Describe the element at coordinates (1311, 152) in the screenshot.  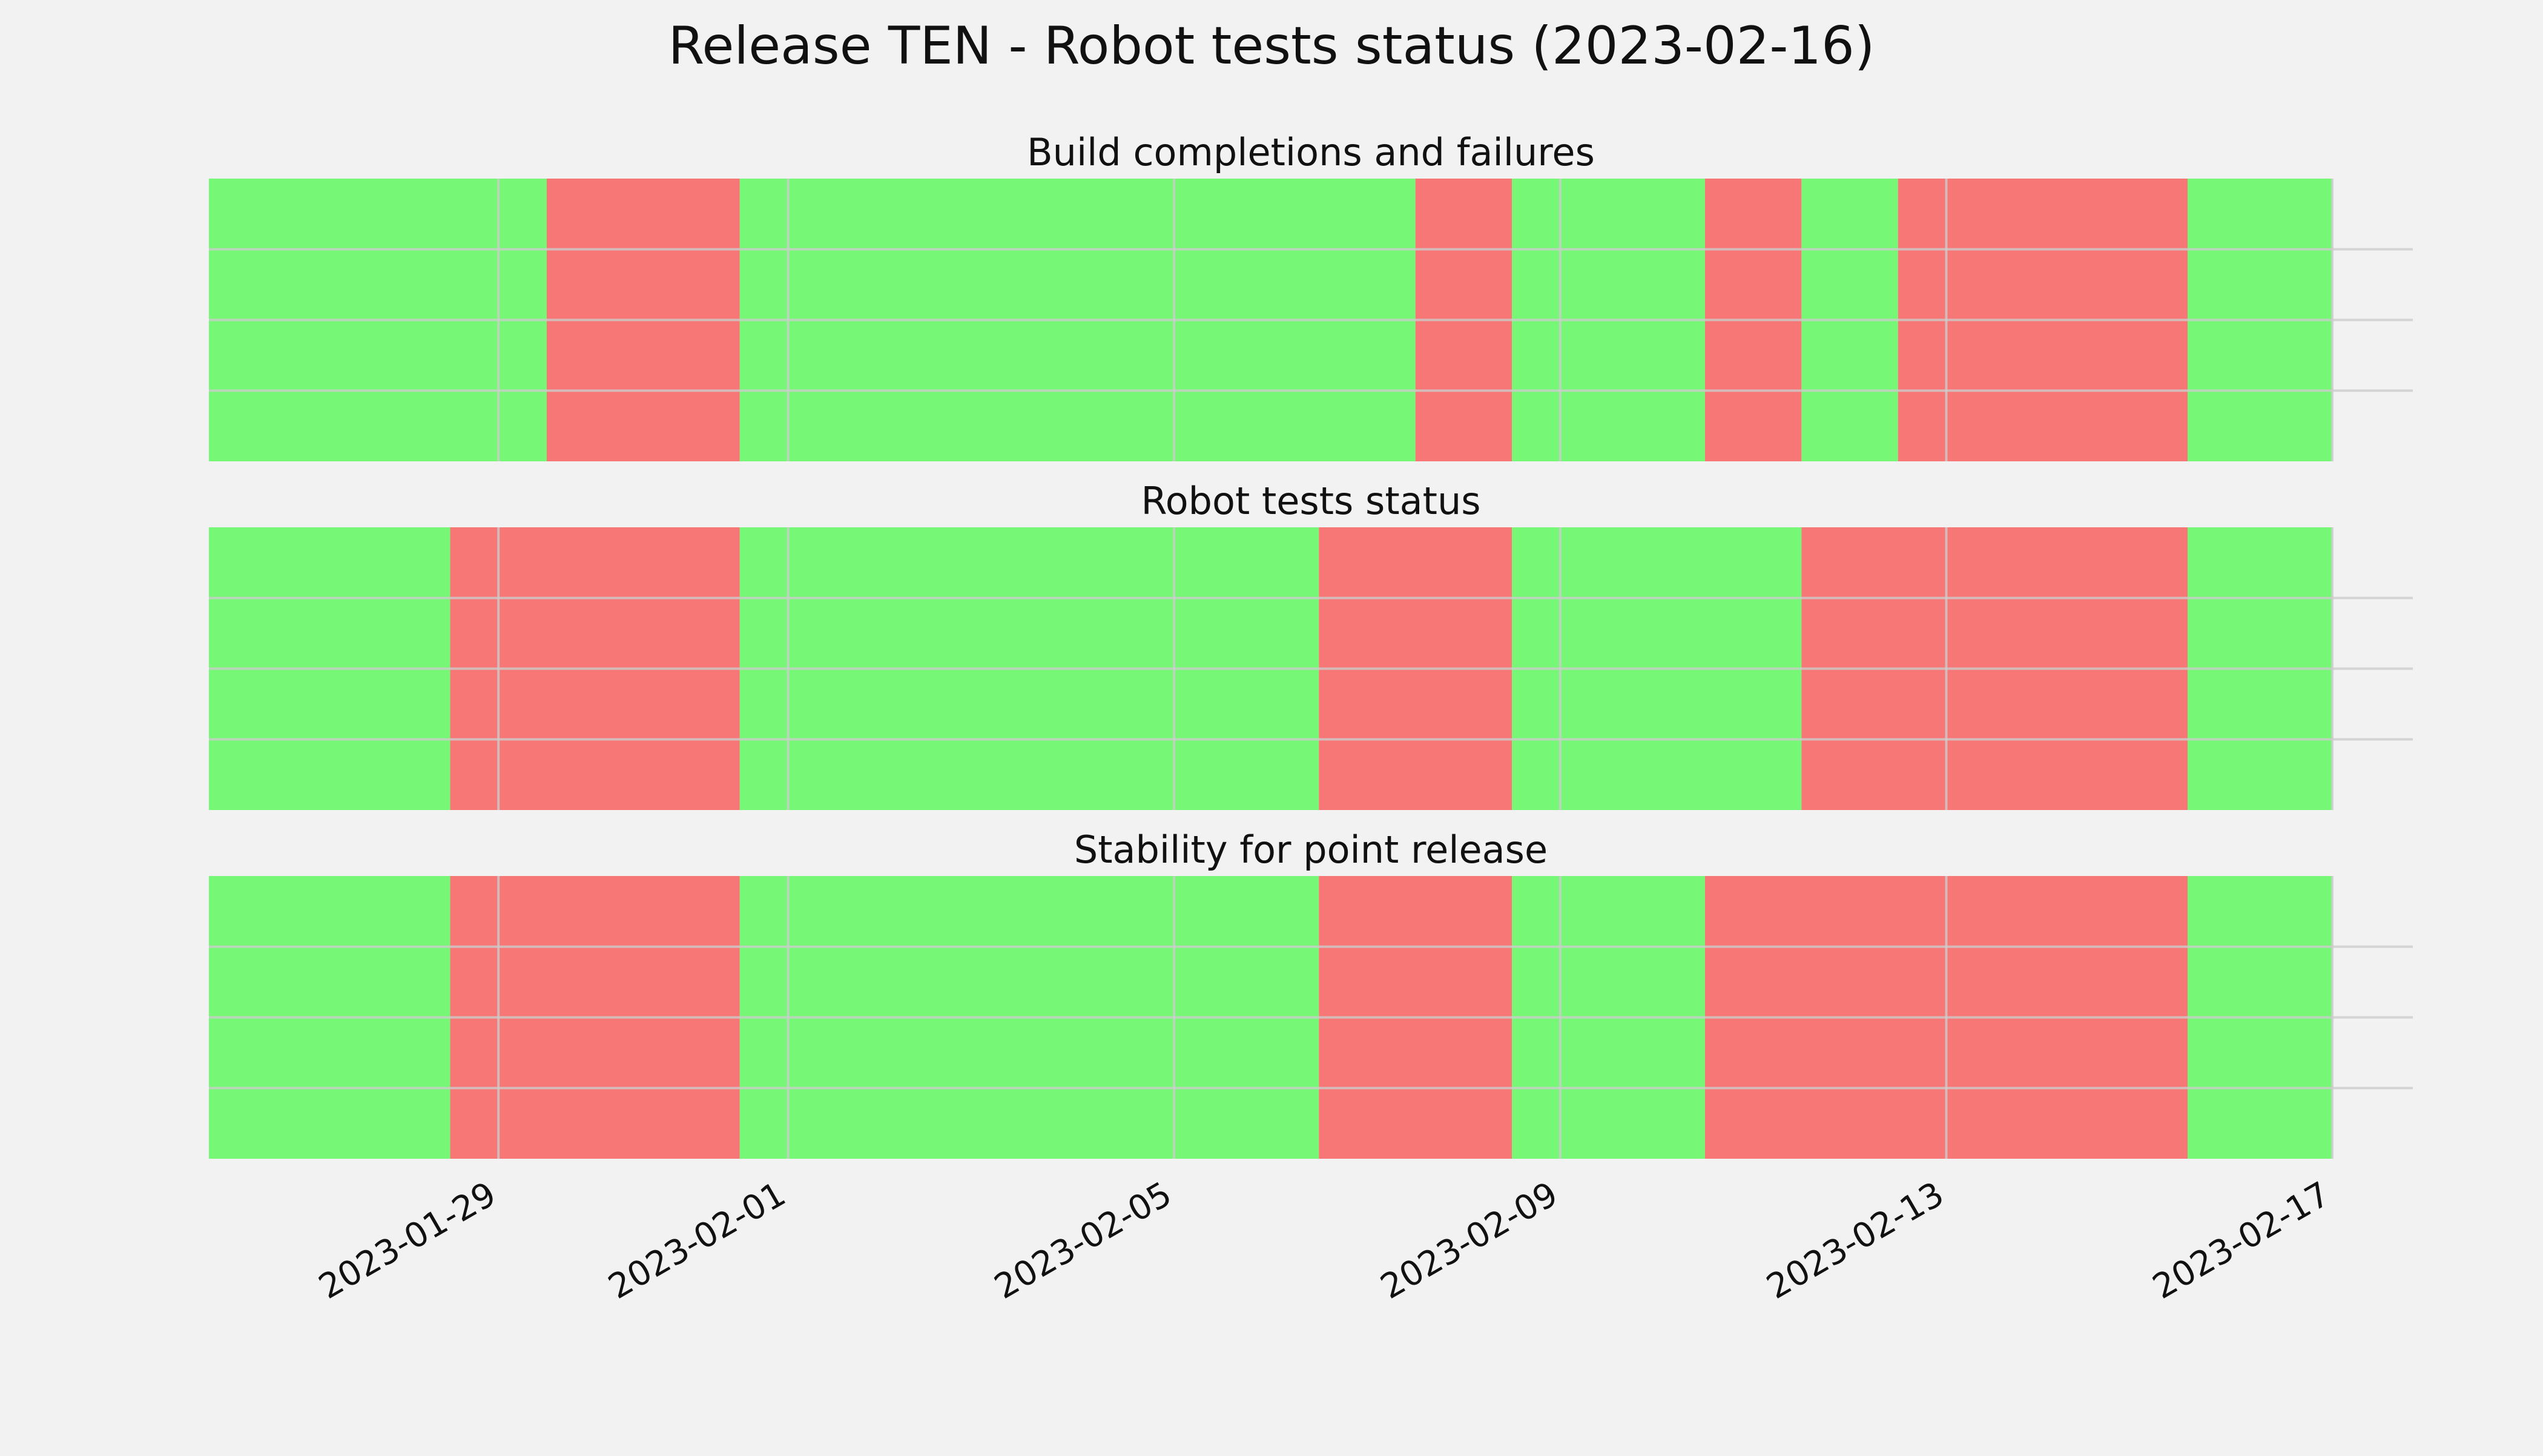
I see `panel-title: Build completions and failures` at that location.